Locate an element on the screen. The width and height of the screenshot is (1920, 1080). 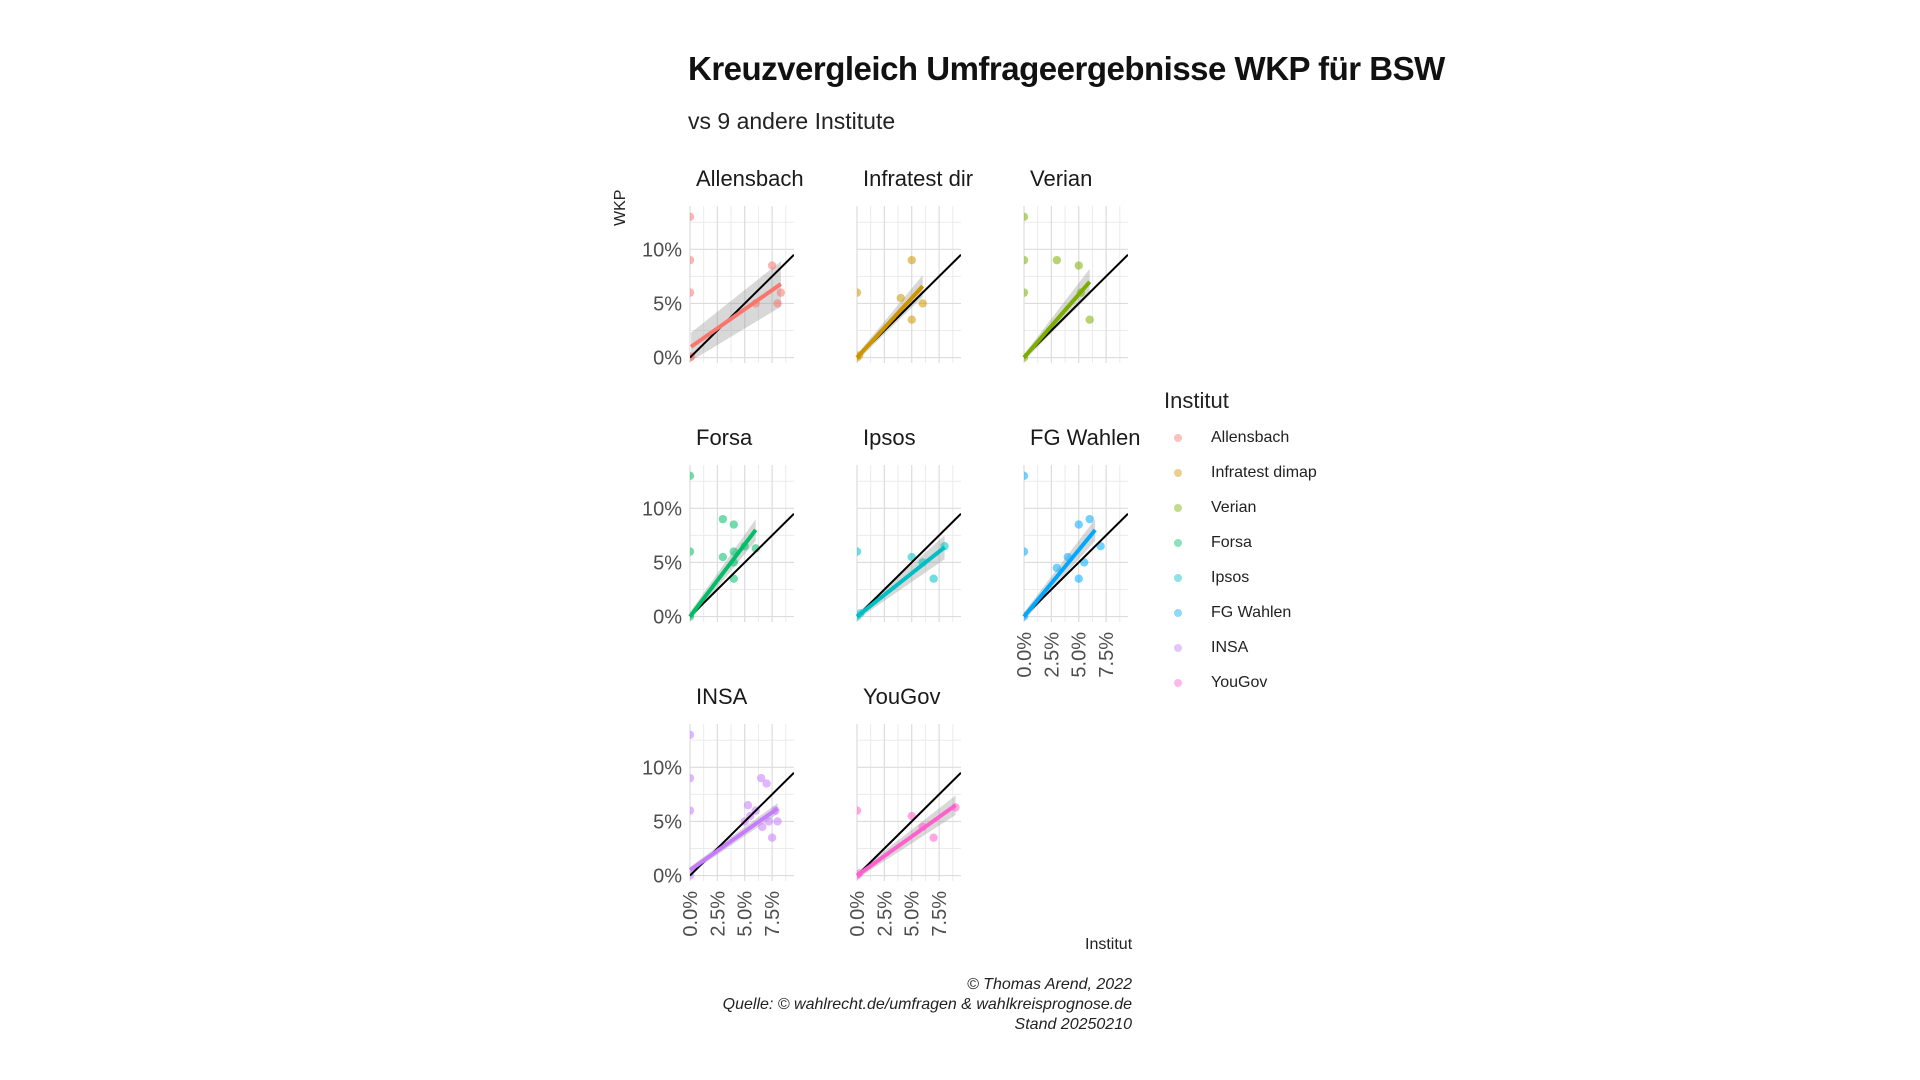
facet-panel: YouGov 0.0% 2.5% 5.0% 7.5% is located at coordinates (904, 810).